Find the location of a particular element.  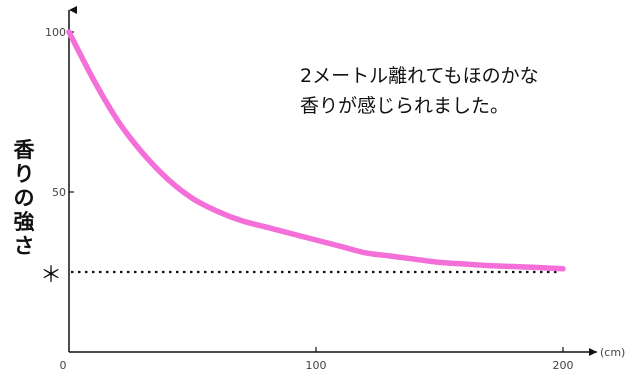

x-tick-label: 0 is located at coordinates (63, 365).